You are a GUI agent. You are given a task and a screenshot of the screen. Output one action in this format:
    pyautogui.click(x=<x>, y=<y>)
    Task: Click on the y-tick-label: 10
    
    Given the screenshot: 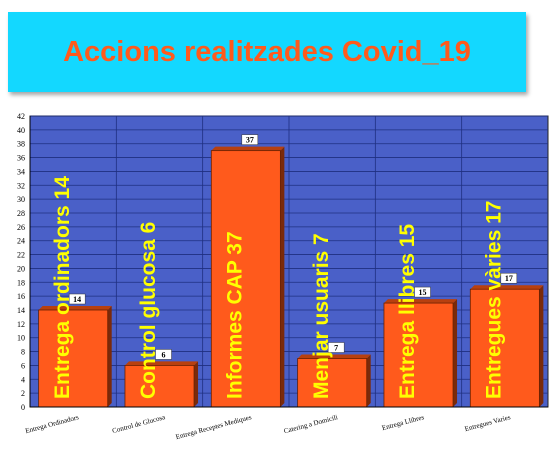 What is the action you would take?
    pyautogui.click(x=21, y=338)
    